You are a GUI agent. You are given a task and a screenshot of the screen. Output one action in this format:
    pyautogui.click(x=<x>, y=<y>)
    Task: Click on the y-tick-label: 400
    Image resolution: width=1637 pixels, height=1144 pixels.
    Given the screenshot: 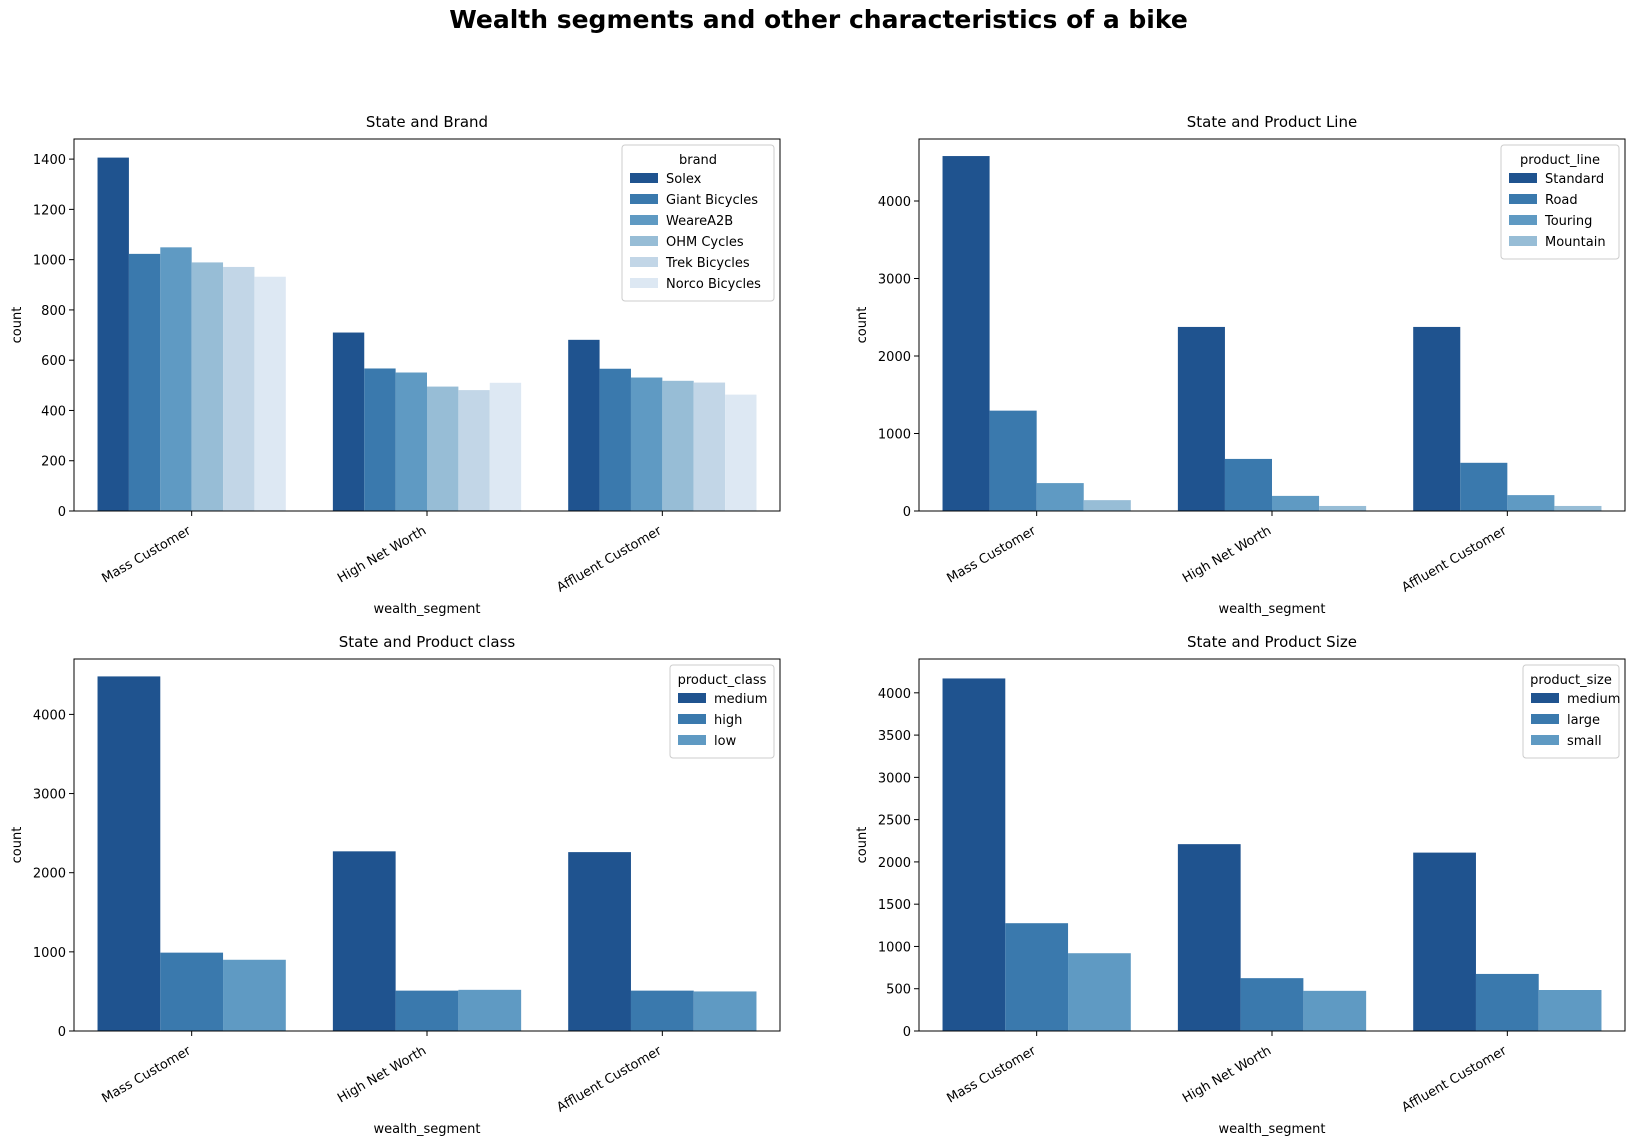 What is the action you would take?
    pyautogui.click(x=53, y=411)
    